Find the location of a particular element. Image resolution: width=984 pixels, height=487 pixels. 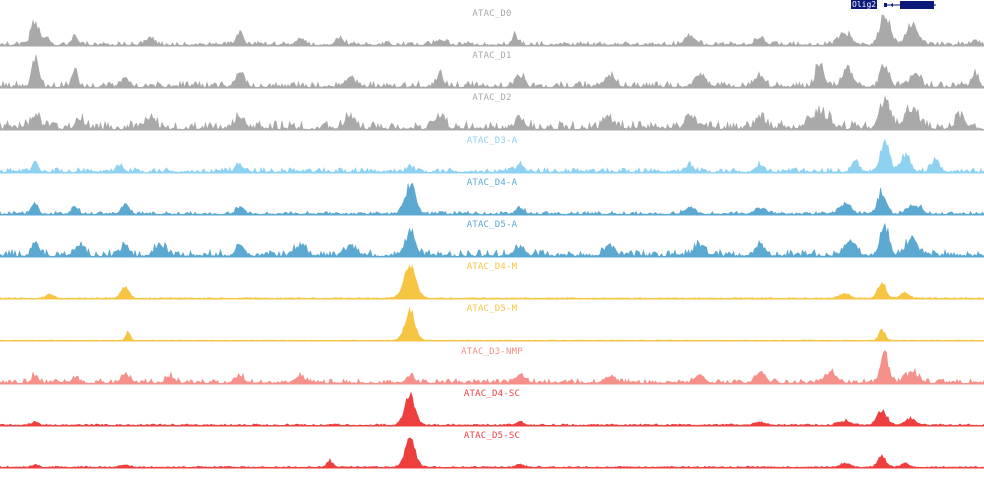

track-label: ATAC_D3-A is located at coordinates (492, 140).